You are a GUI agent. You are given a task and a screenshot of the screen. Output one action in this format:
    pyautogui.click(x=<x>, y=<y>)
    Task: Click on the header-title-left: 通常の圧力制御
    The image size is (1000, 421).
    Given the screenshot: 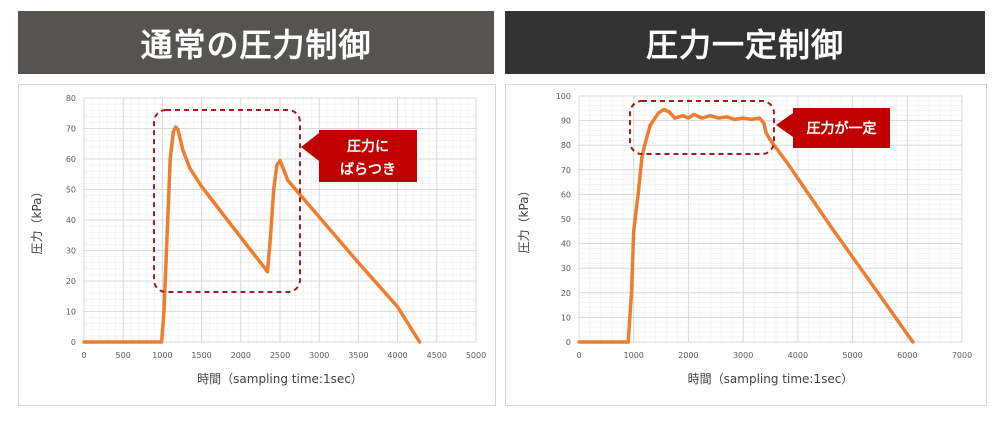 What is the action you would take?
    pyautogui.click(x=256, y=44)
    